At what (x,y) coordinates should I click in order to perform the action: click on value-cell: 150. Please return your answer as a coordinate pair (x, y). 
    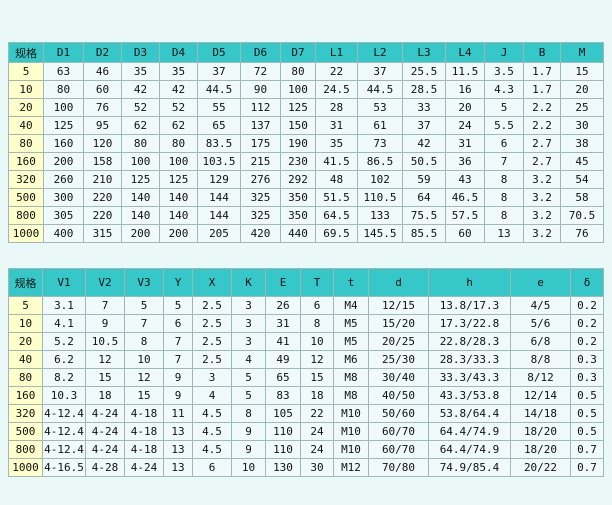
    Looking at the image, I should click on (298, 125).